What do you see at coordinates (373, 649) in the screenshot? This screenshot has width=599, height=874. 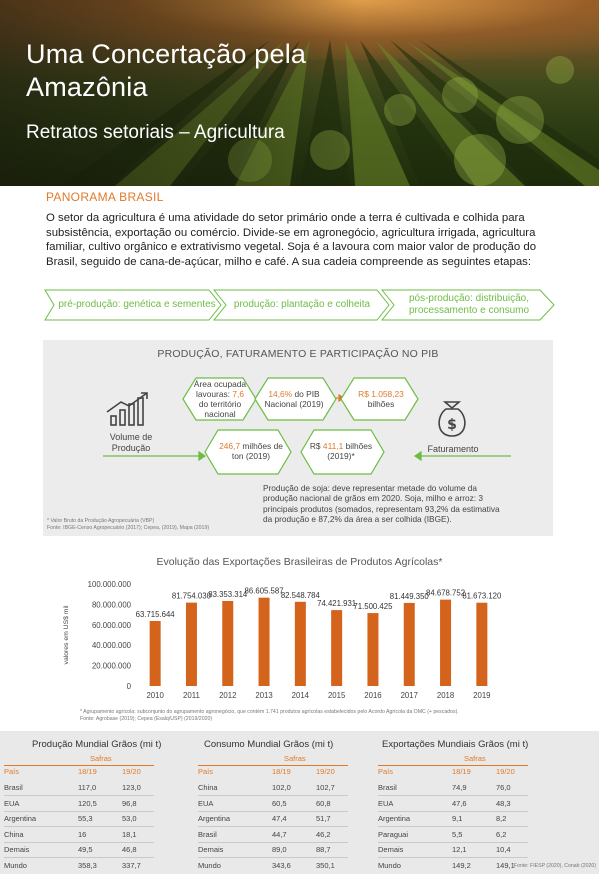 I see `bar-2016` at bounding box center [373, 649].